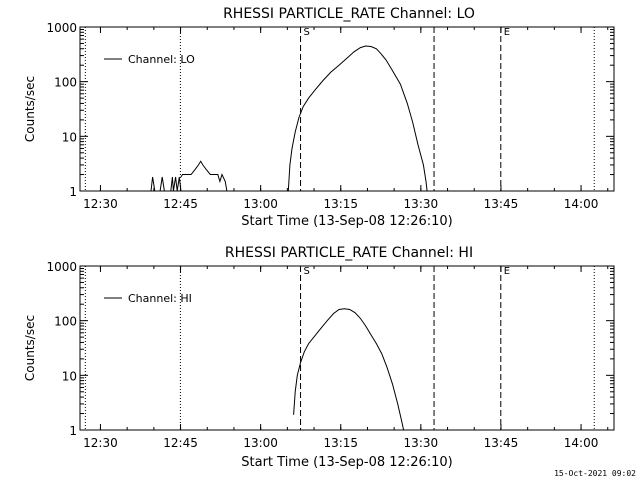  What do you see at coordinates (595, 473) in the screenshot?
I see `footer-timestamp: 15-Oct-2021 09:02` at bounding box center [595, 473].